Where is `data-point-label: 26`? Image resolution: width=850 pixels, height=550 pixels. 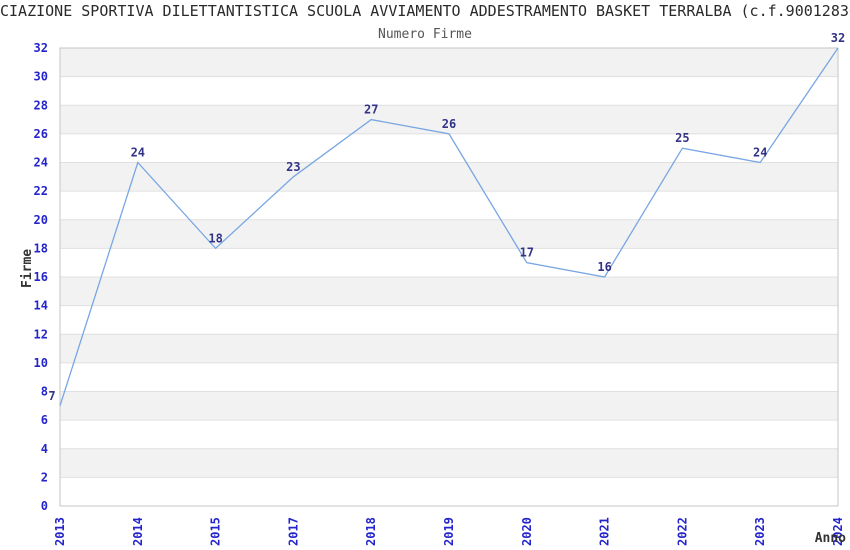 data-point-label: 26 is located at coordinates (449, 124).